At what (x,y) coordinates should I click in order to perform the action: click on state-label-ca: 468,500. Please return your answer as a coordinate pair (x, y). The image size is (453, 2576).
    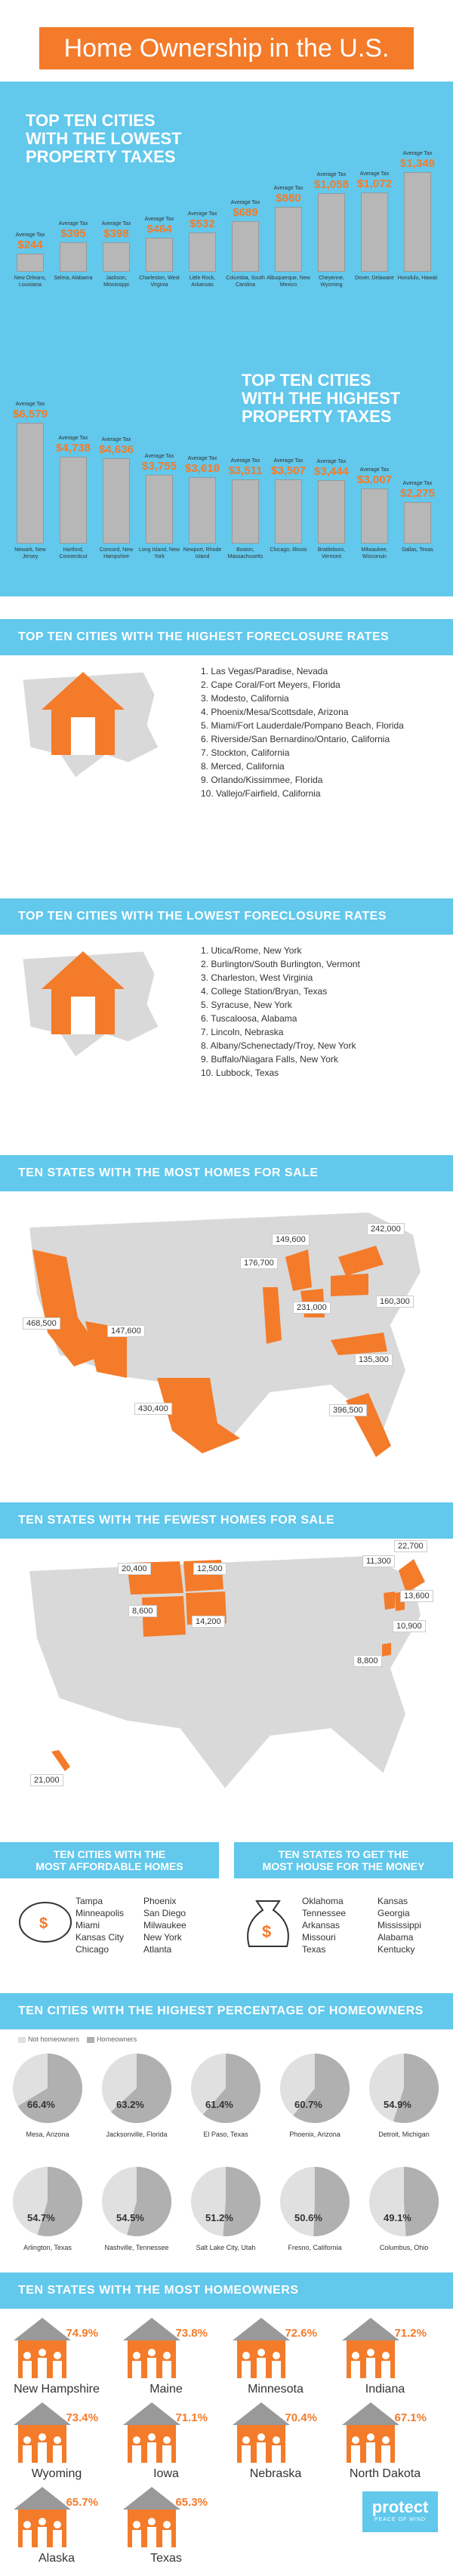
    Looking at the image, I should click on (41, 1323).